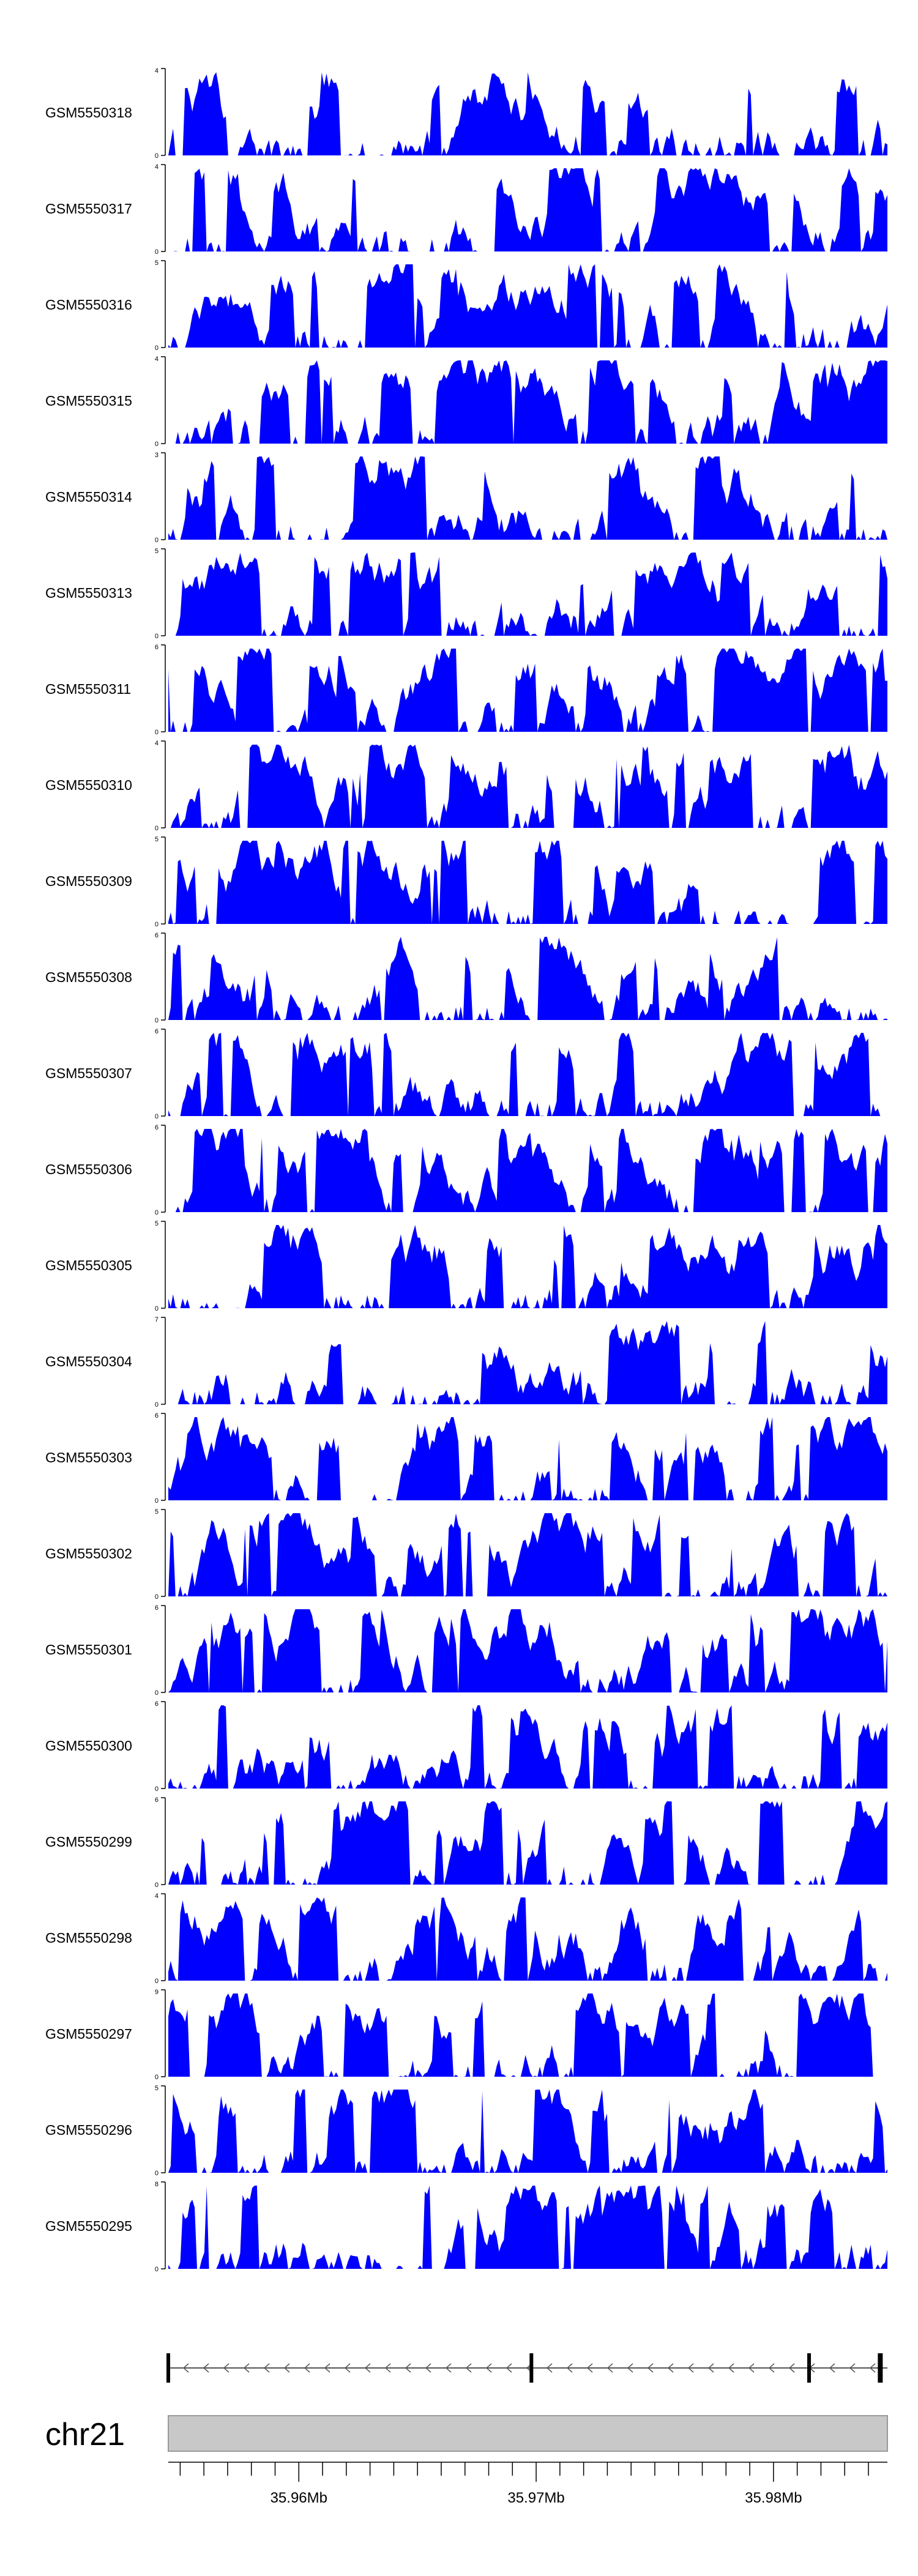  I want to click on track-GSM5550298: GSM5550298 4 0, so click(466, 1939).